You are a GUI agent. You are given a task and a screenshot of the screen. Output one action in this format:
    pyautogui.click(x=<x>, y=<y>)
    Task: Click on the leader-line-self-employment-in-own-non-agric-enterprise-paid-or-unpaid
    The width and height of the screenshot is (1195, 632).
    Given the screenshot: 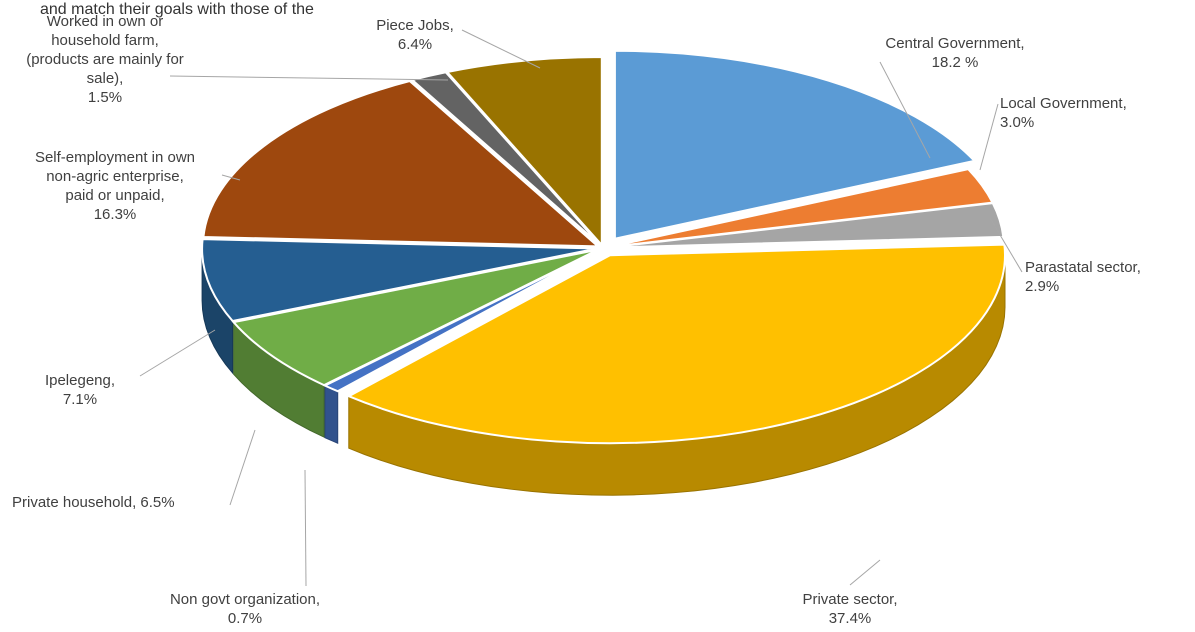 What is the action you would take?
    pyautogui.click(x=231, y=177)
    